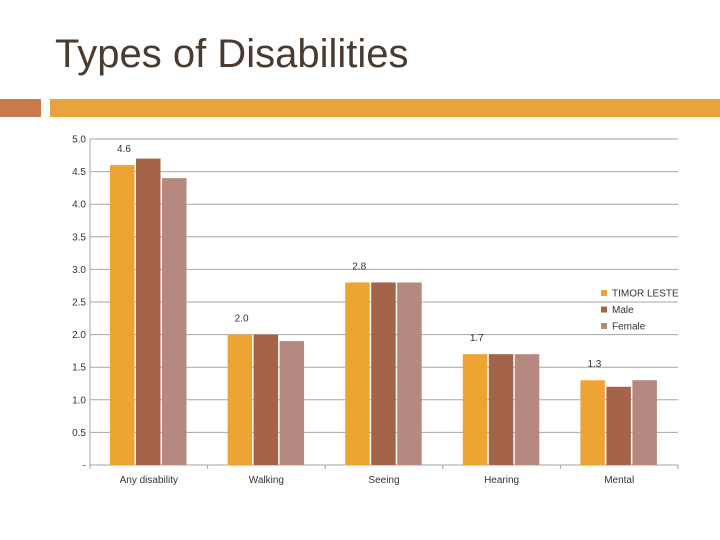 The width and height of the screenshot is (720, 540). I want to click on y-tick-label: 0.5, so click(79, 433).